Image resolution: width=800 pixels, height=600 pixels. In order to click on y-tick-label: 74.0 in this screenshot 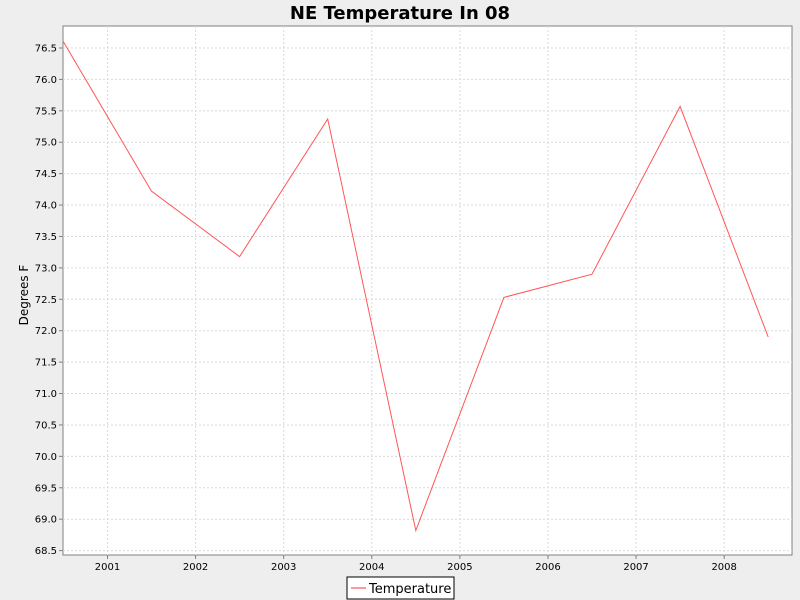, I will do `click(46, 206)`.